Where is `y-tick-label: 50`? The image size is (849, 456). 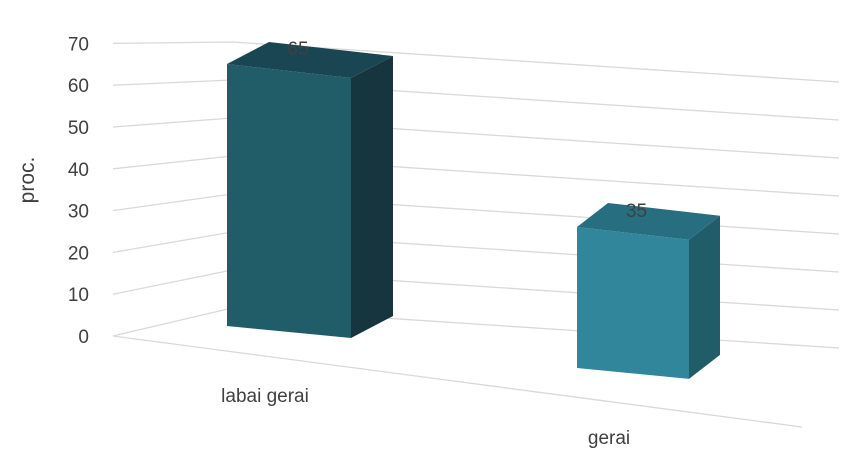 y-tick-label: 50 is located at coordinates (78, 128).